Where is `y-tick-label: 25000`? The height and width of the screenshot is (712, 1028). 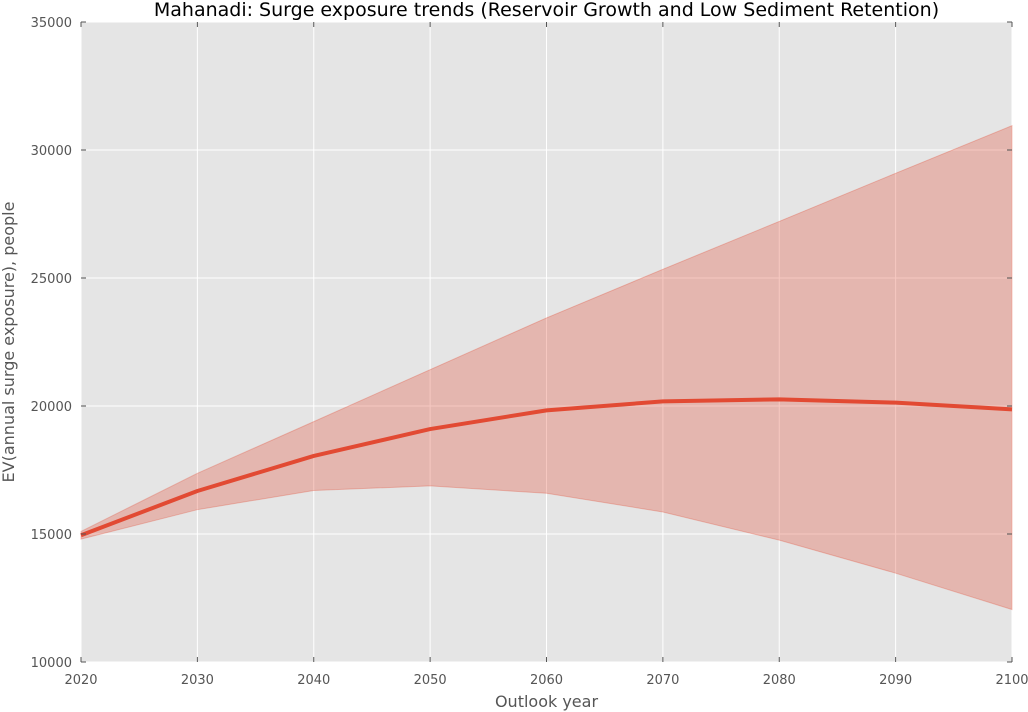 y-tick-label: 25000 is located at coordinates (51, 279).